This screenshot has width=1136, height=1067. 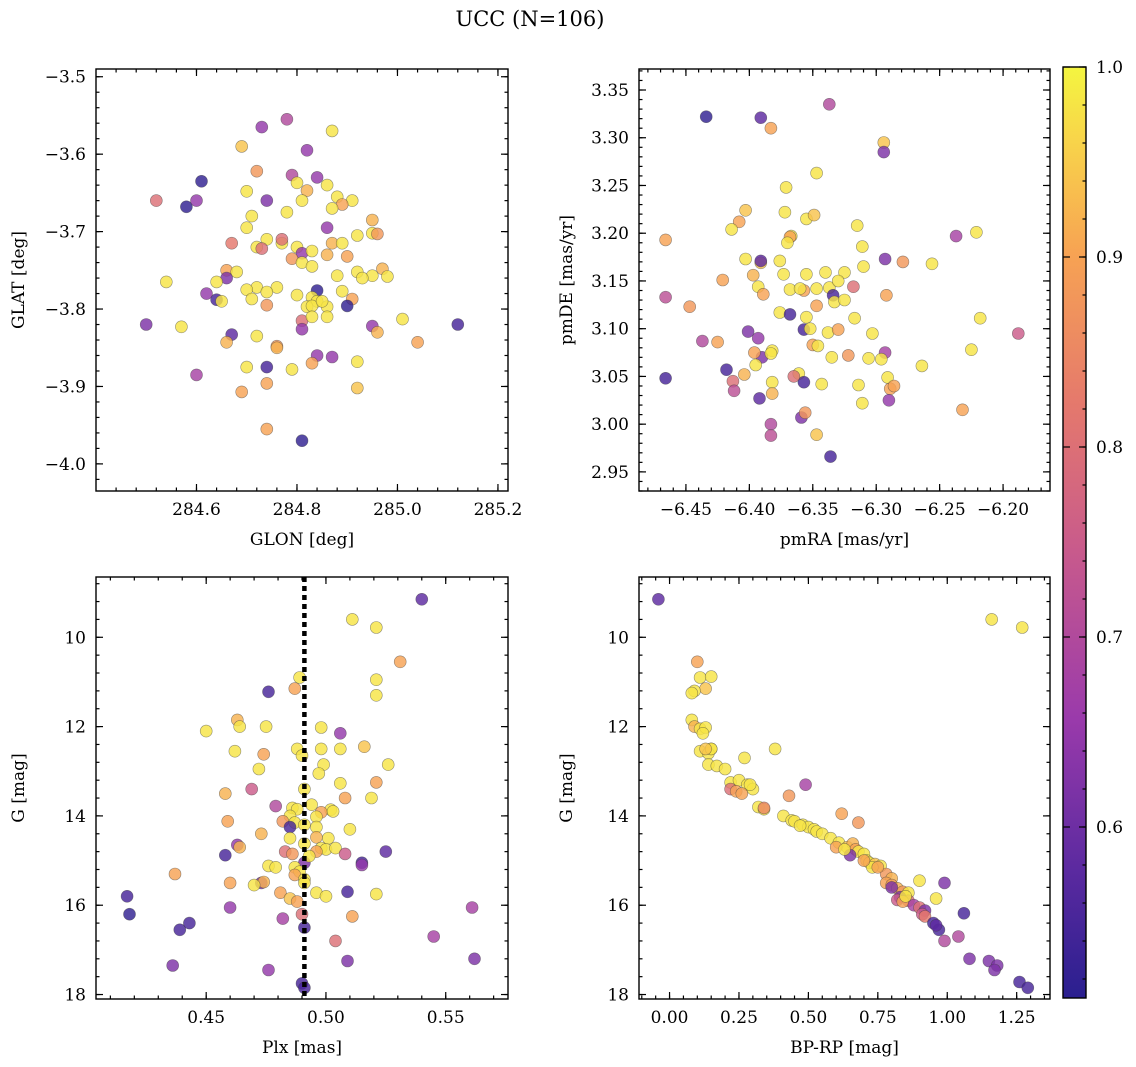 I want to click on x-tick-label: 0.50, so click(x=808, y=1018).